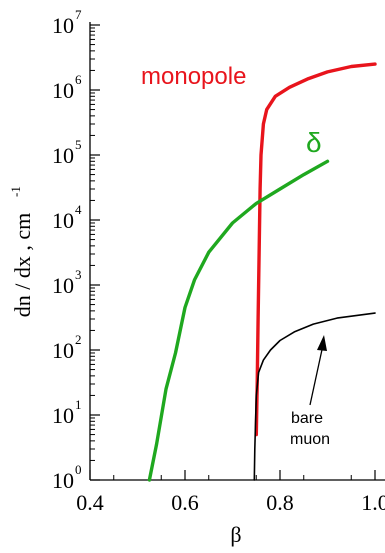 This screenshot has width=385, height=553. I want to click on muon-label-line2: muon, so click(310, 439).